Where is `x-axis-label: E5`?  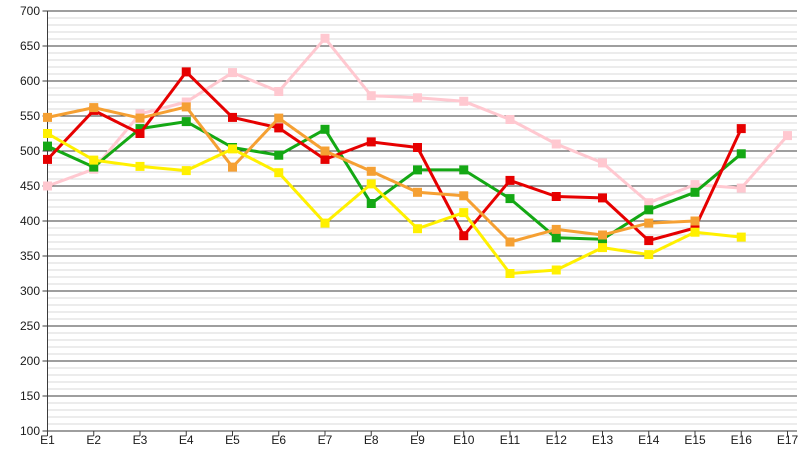 x-axis-label: E5 is located at coordinates (232, 440).